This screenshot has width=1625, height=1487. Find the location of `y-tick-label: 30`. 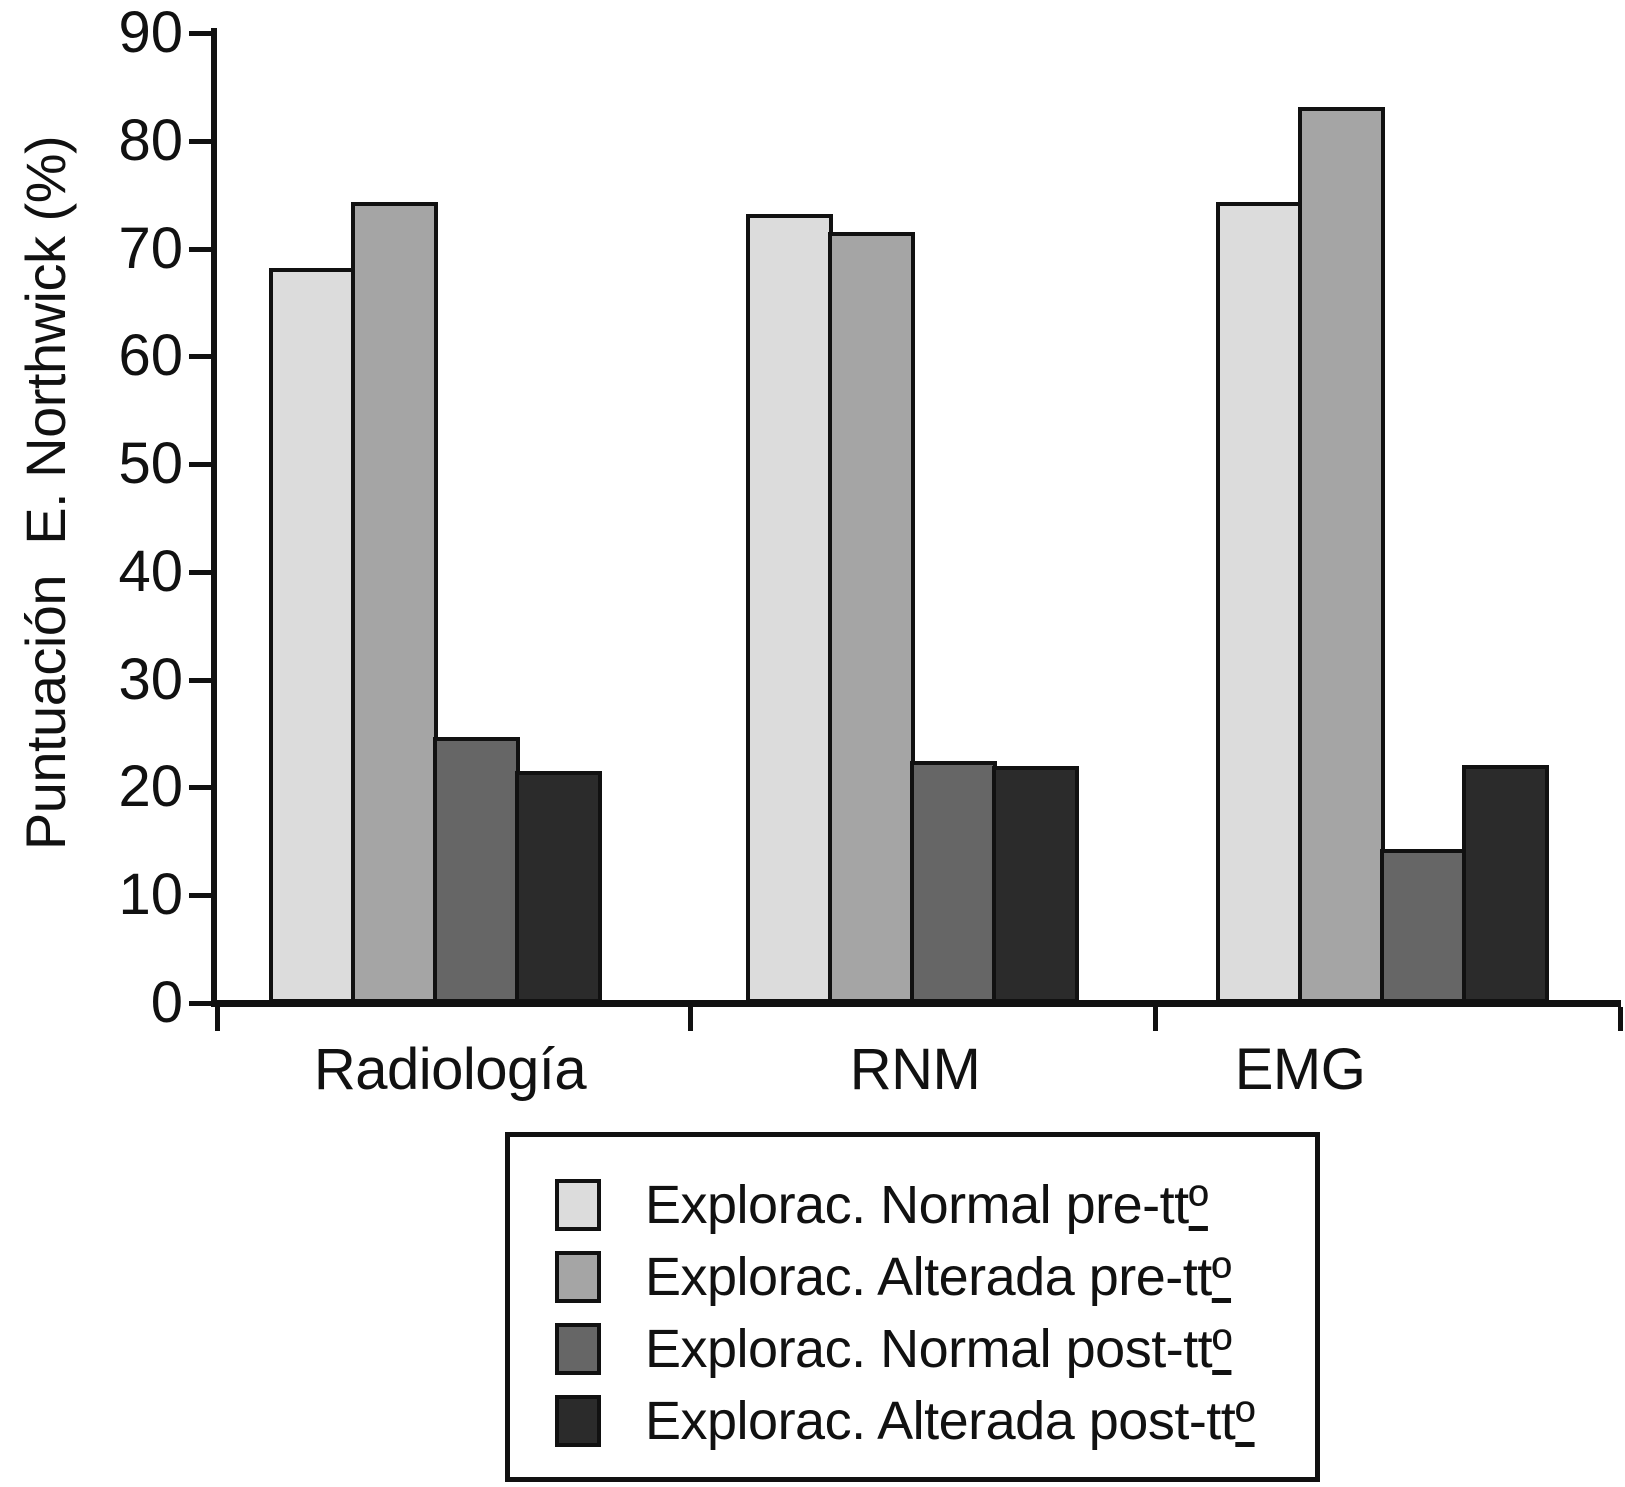

y-tick-label: 30 is located at coordinates (150, 679).